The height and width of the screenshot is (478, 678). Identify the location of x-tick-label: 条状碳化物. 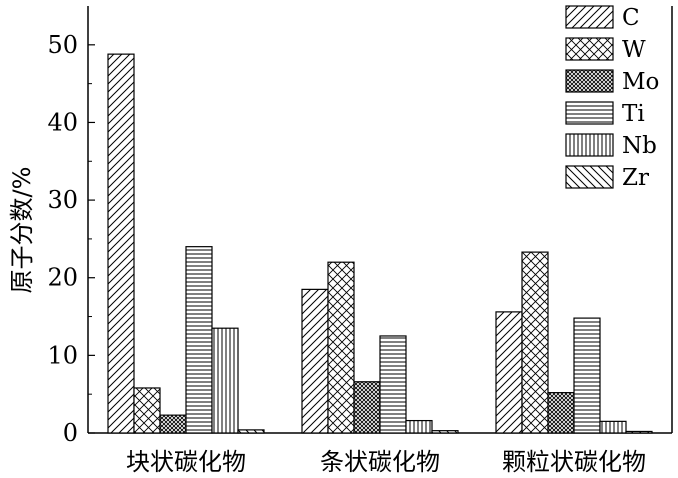
(380, 462).